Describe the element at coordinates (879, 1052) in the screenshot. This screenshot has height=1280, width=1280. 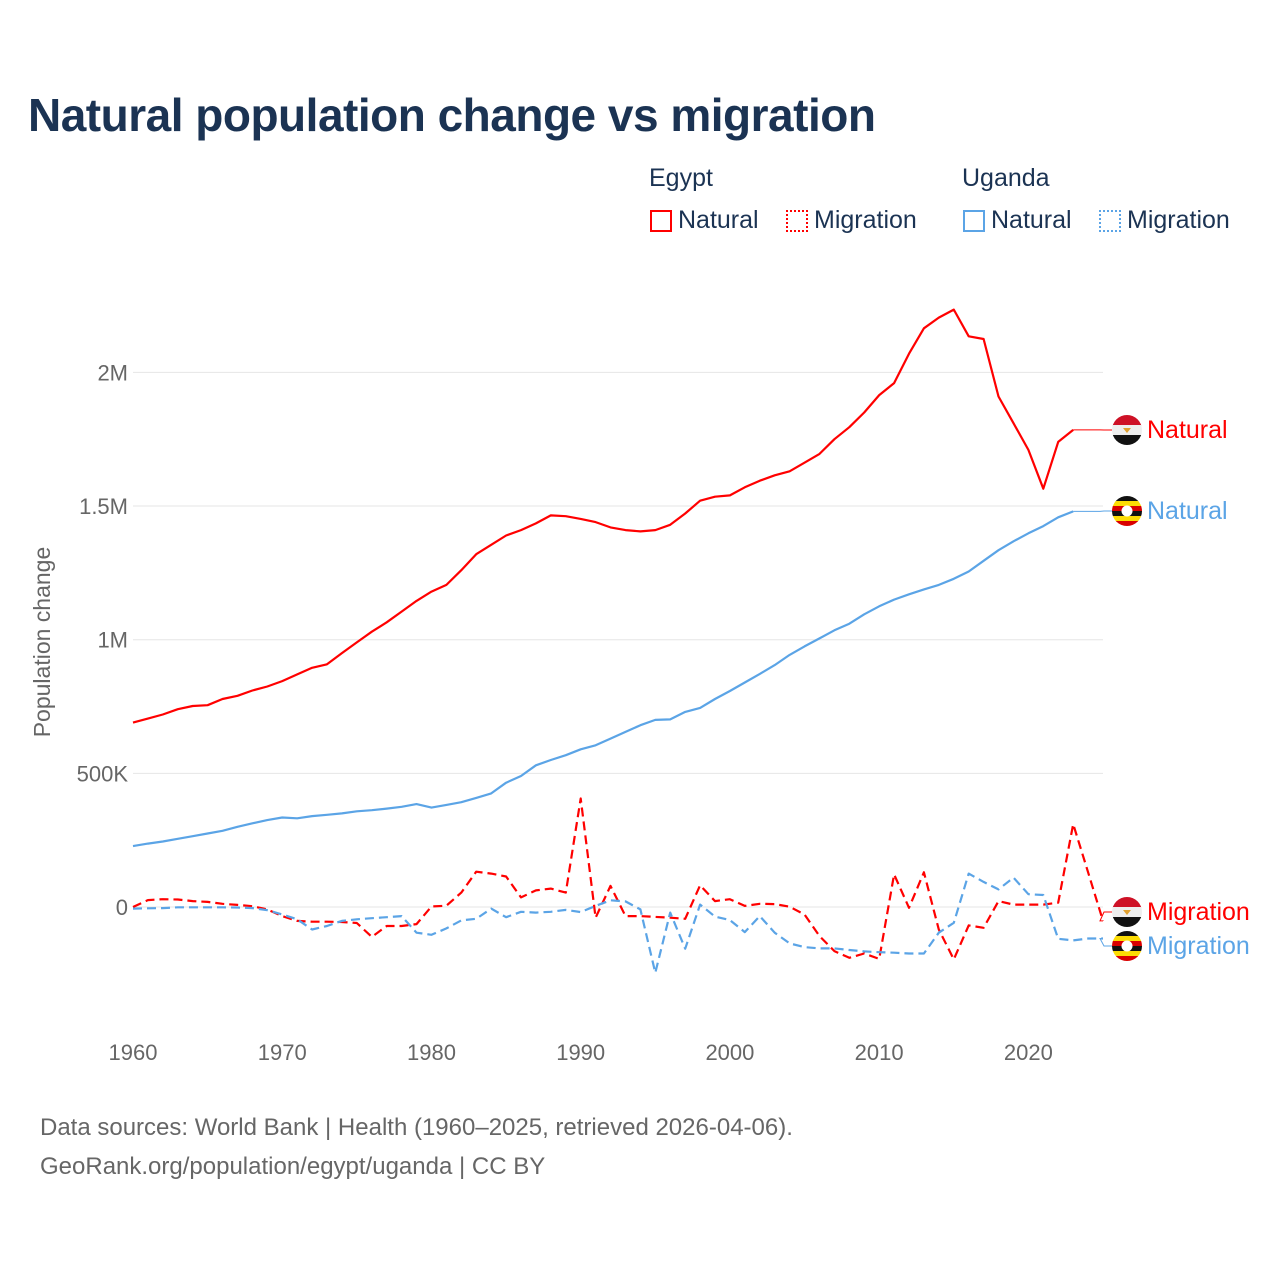
I see `x-tick-label: 2010` at that location.